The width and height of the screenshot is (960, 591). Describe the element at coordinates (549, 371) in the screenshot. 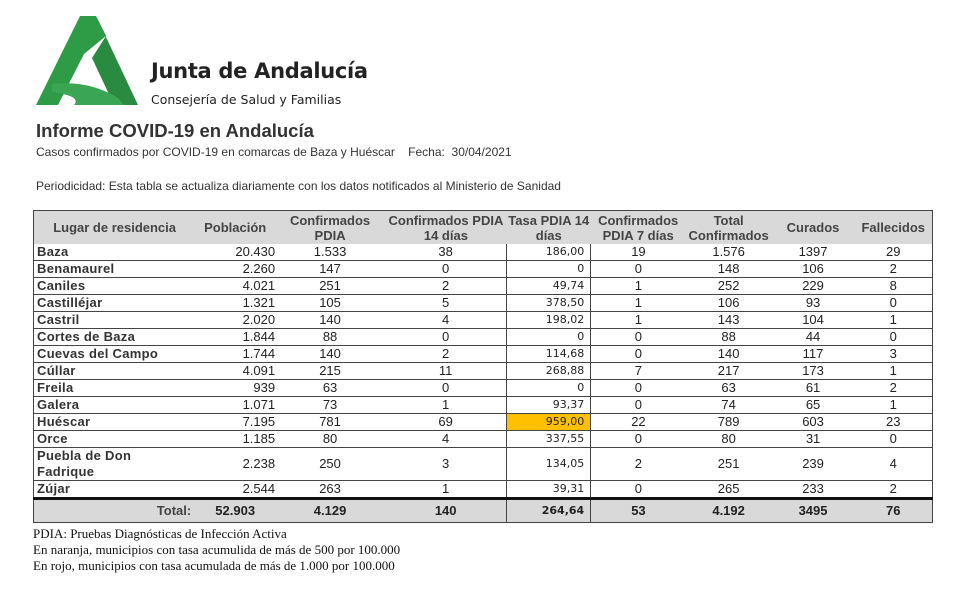

I see `cell-value: 268,88` at that location.